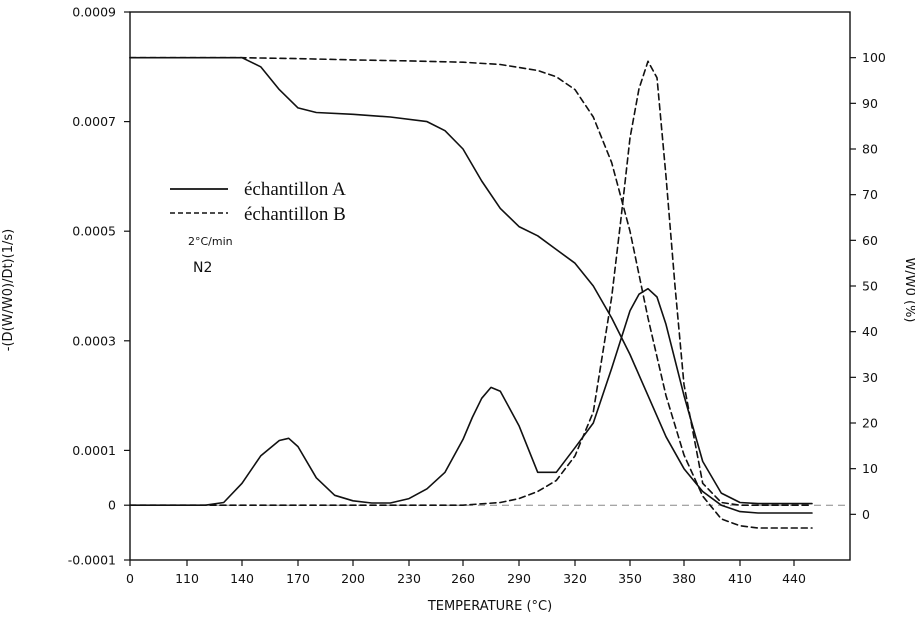  What do you see at coordinates (870, 286) in the screenshot?
I see `y-right-tick-label: 50` at bounding box center [870, 286].